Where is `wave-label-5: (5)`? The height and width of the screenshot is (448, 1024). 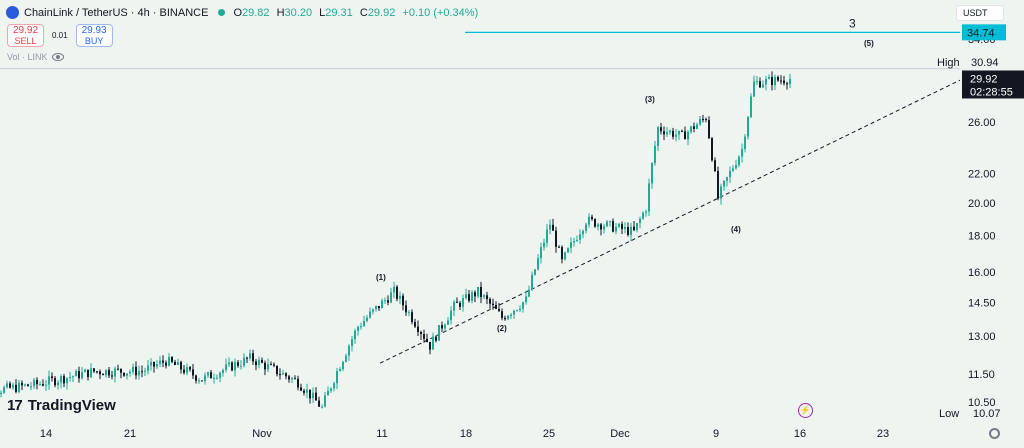
wave-label-5: (5) is located at coordinates (869, 43).